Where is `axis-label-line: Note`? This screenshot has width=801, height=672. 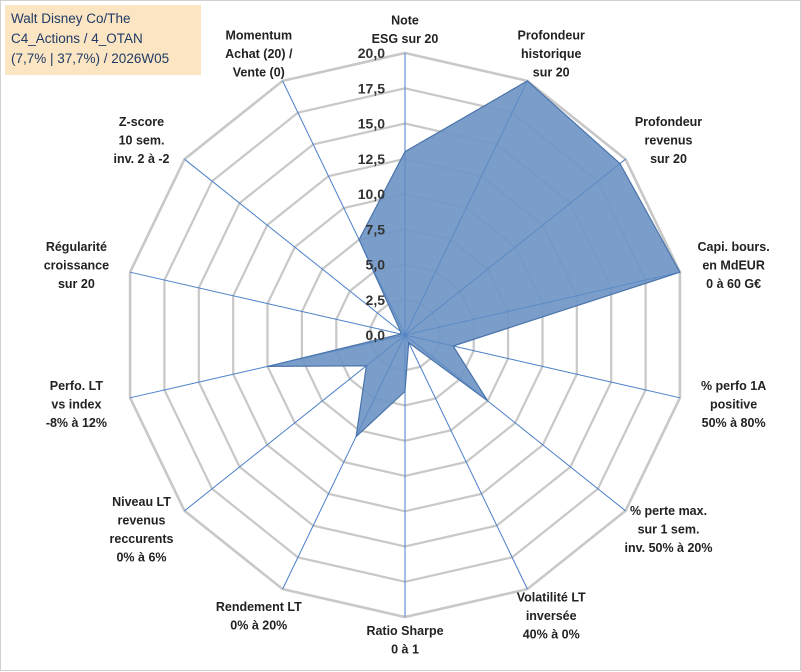
axis-label-line: Note is located at coordinates (405, 21).